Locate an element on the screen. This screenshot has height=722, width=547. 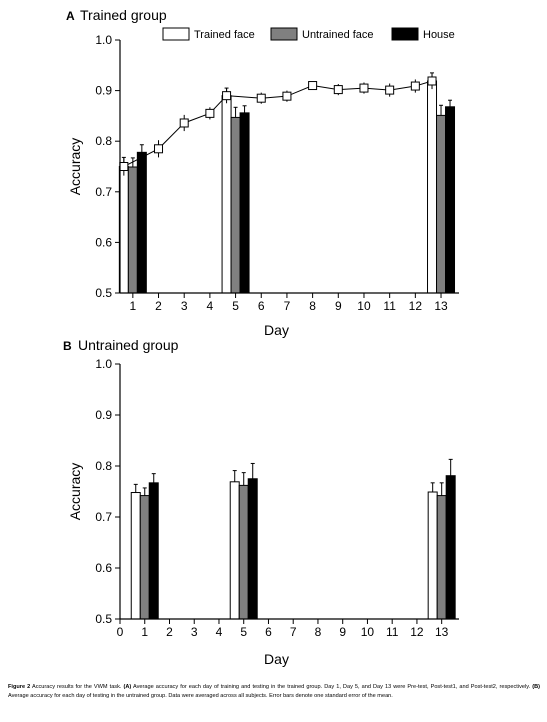
panel-letter: A is located at coordinates (70, 16).